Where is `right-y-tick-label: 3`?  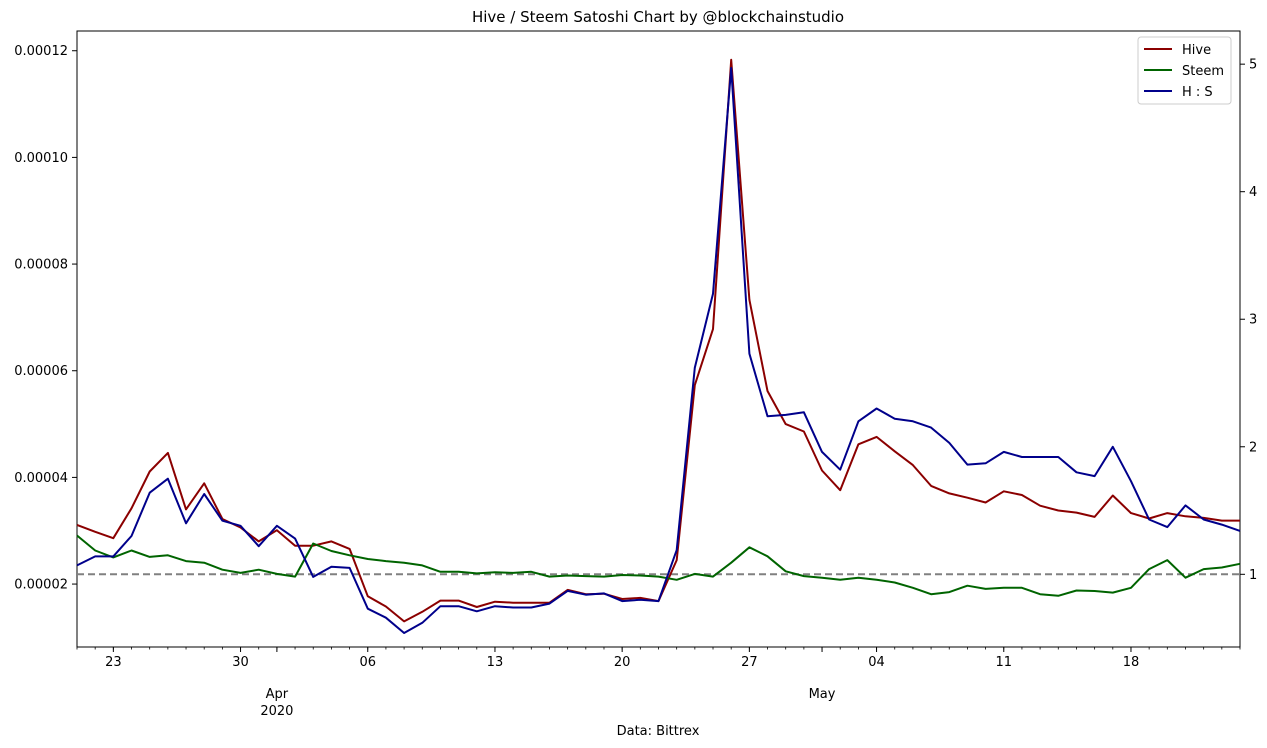 right-y-tick-label: 3 is located at coordinates (1253, 320).